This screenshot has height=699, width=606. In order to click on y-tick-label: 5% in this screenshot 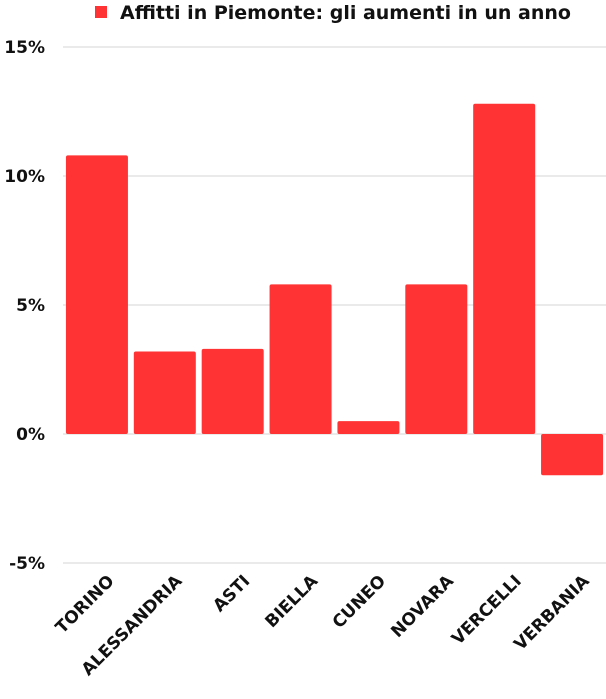, I will do `click(30, 306)`.